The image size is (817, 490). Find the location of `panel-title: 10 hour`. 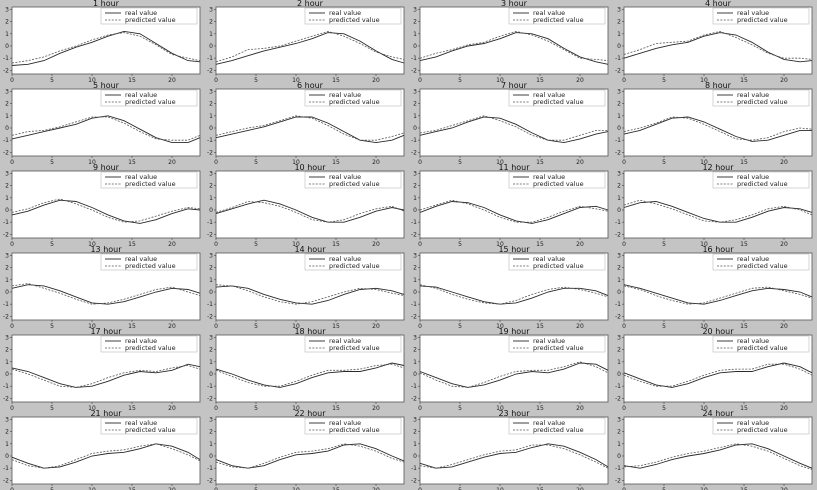

panel-title: 10 hour is located at coordinates (310, 167).